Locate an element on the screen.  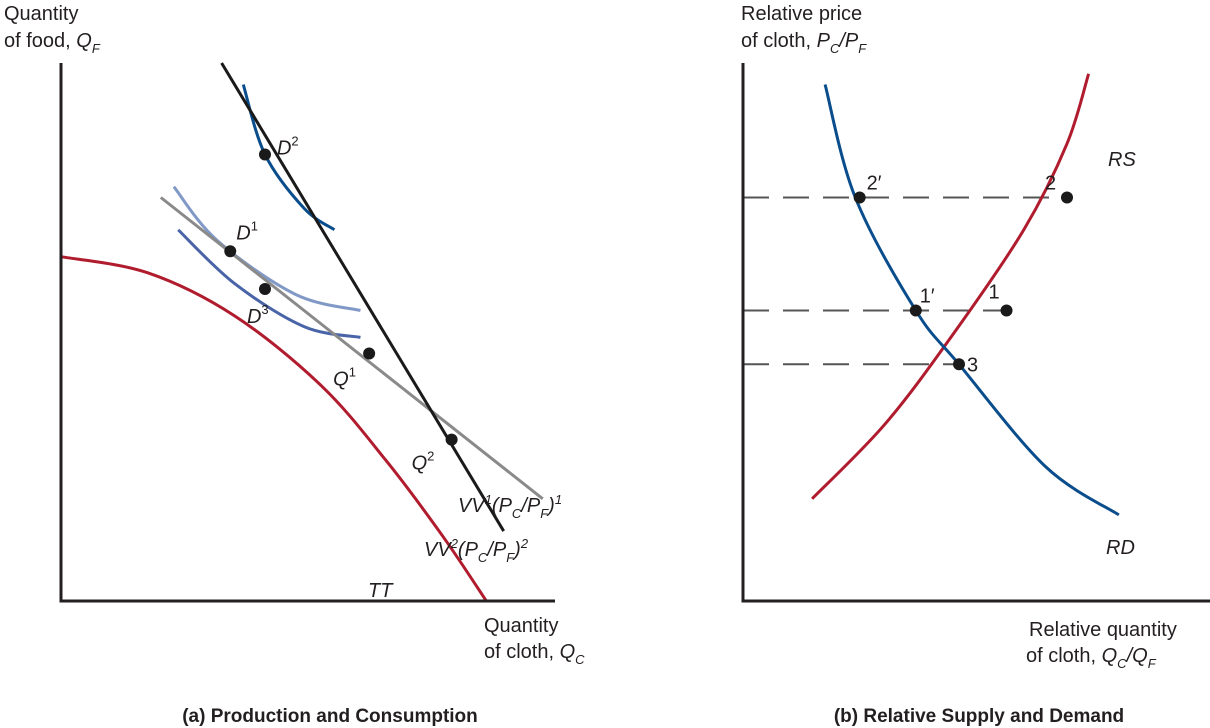
label-vv1-part: F is located at coordinates (544, 513).